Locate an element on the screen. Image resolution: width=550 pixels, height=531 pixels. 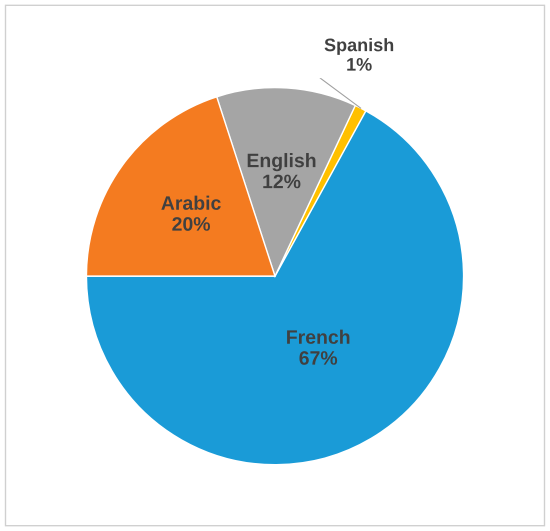
data-label: 20% is located at coordinates (191, 224).